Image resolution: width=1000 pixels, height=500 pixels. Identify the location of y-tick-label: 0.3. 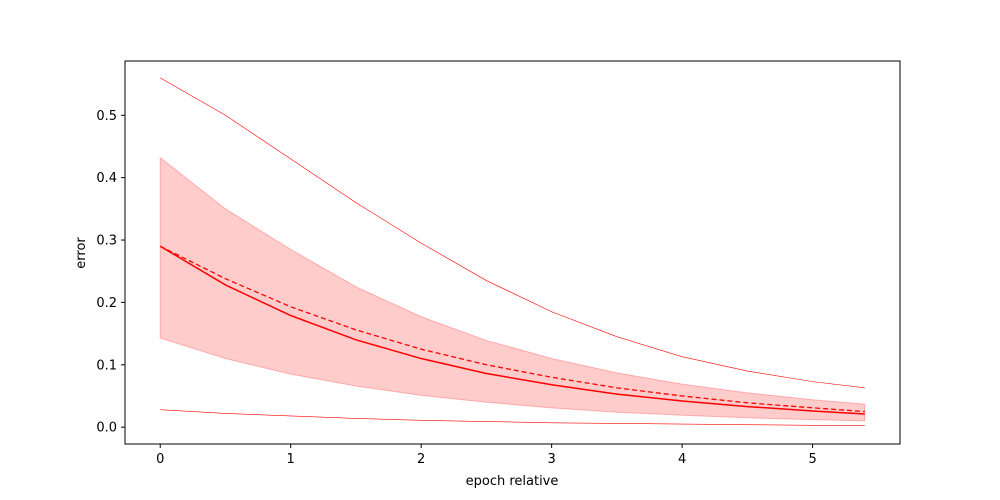
(106, 241).